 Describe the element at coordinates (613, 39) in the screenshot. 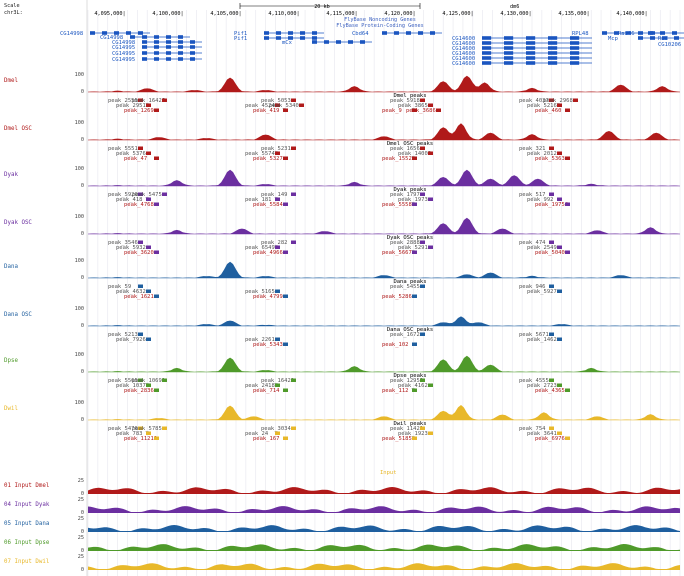

I see `gene-label: Mcp` at that location.